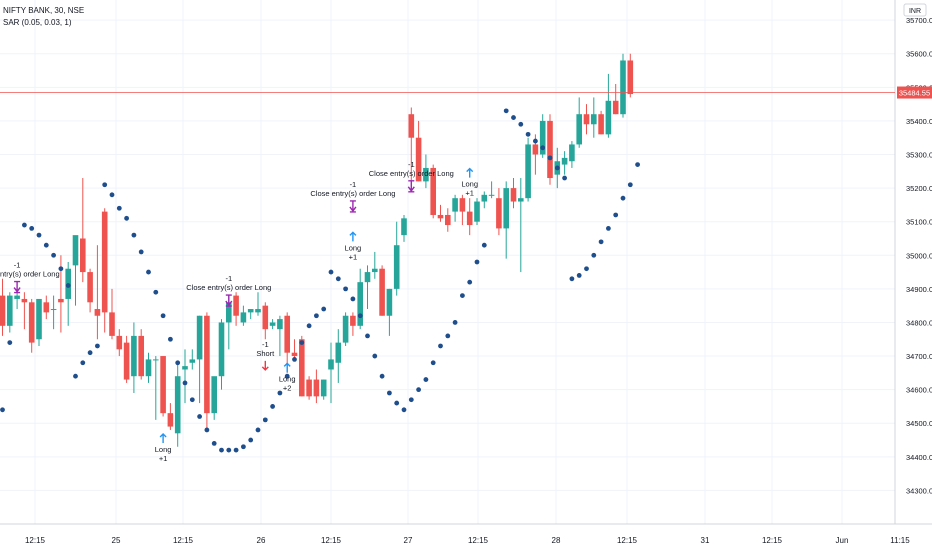 This screenshot has width=932, height=550. What do you see at coordinates (914, 93) in the screenshot?
I see `current-price-label: 35484.55` at bounding box center [914, 93].